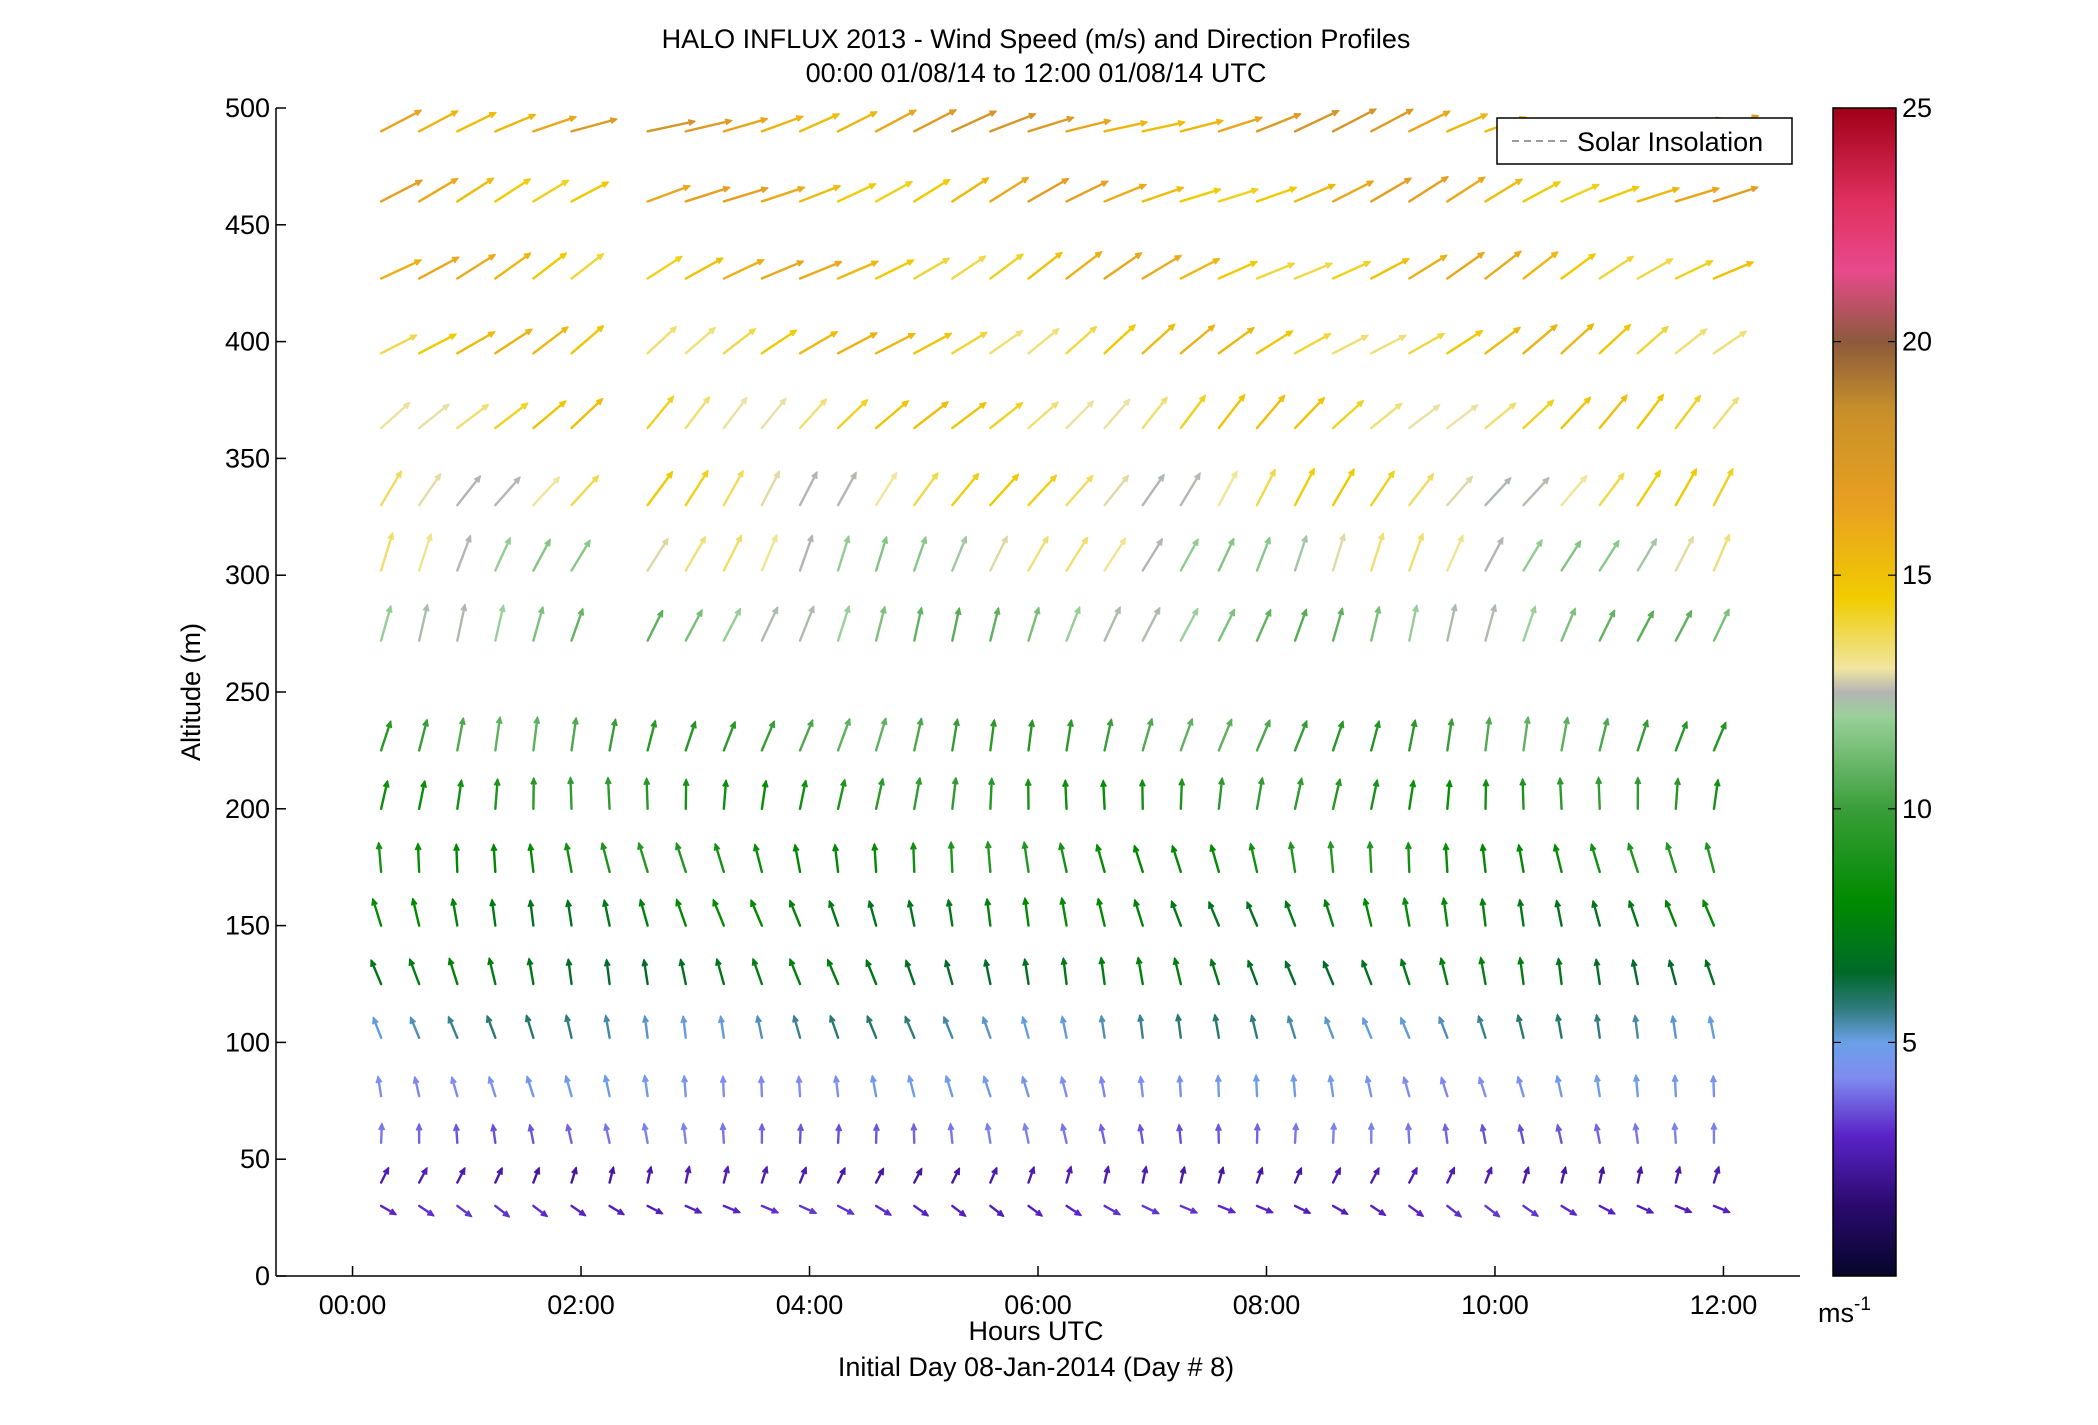 Image resolution: width=2098 pixels, height=1425 pixels. What do you see at coordinates (191, 692) in the screenshot?
I see `y-axis-label: Altitude (m)` at bounding box center [191, 692].